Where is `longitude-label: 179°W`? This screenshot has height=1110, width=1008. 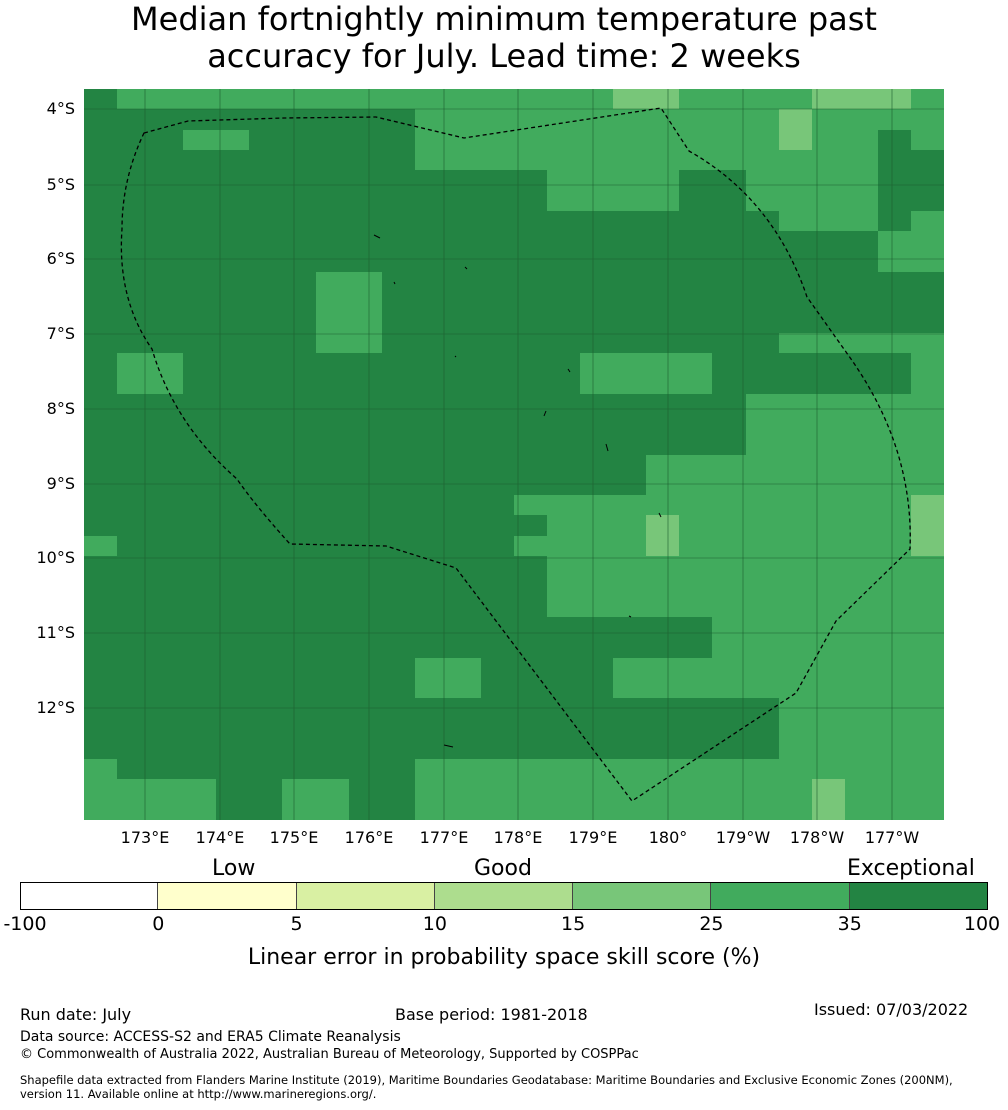 longitude-label: 179°W is located at coordinates (743, 837).